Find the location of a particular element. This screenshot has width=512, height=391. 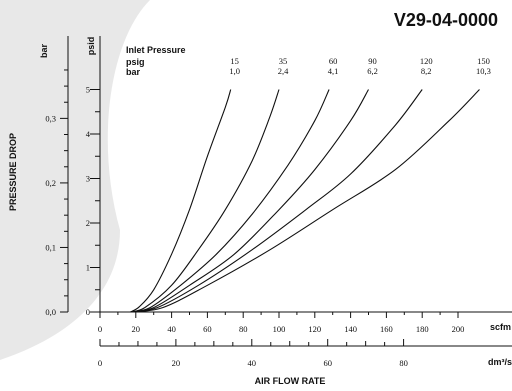

series-bar-label: 4,1 is located at coordinates (333, 71).